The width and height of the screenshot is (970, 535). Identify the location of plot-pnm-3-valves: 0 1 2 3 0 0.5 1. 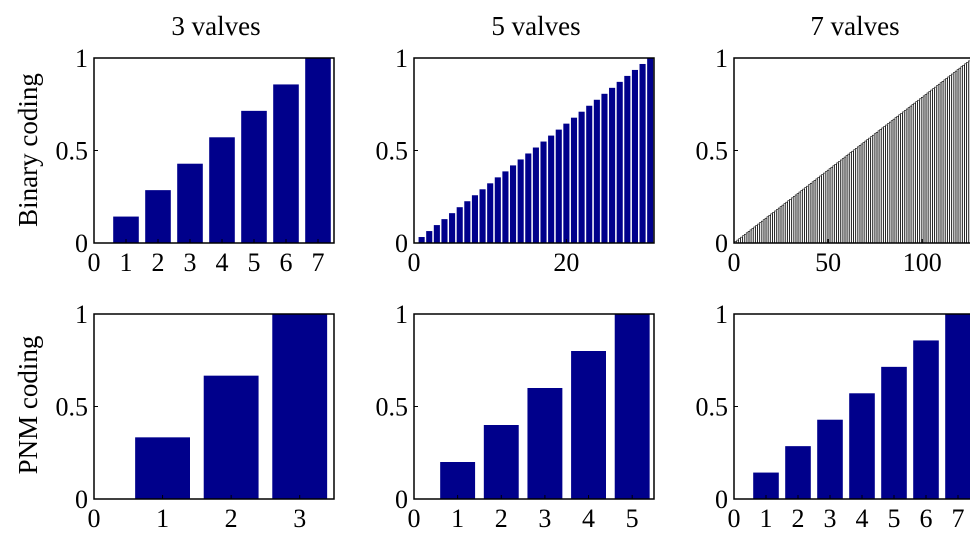
(195, 416).